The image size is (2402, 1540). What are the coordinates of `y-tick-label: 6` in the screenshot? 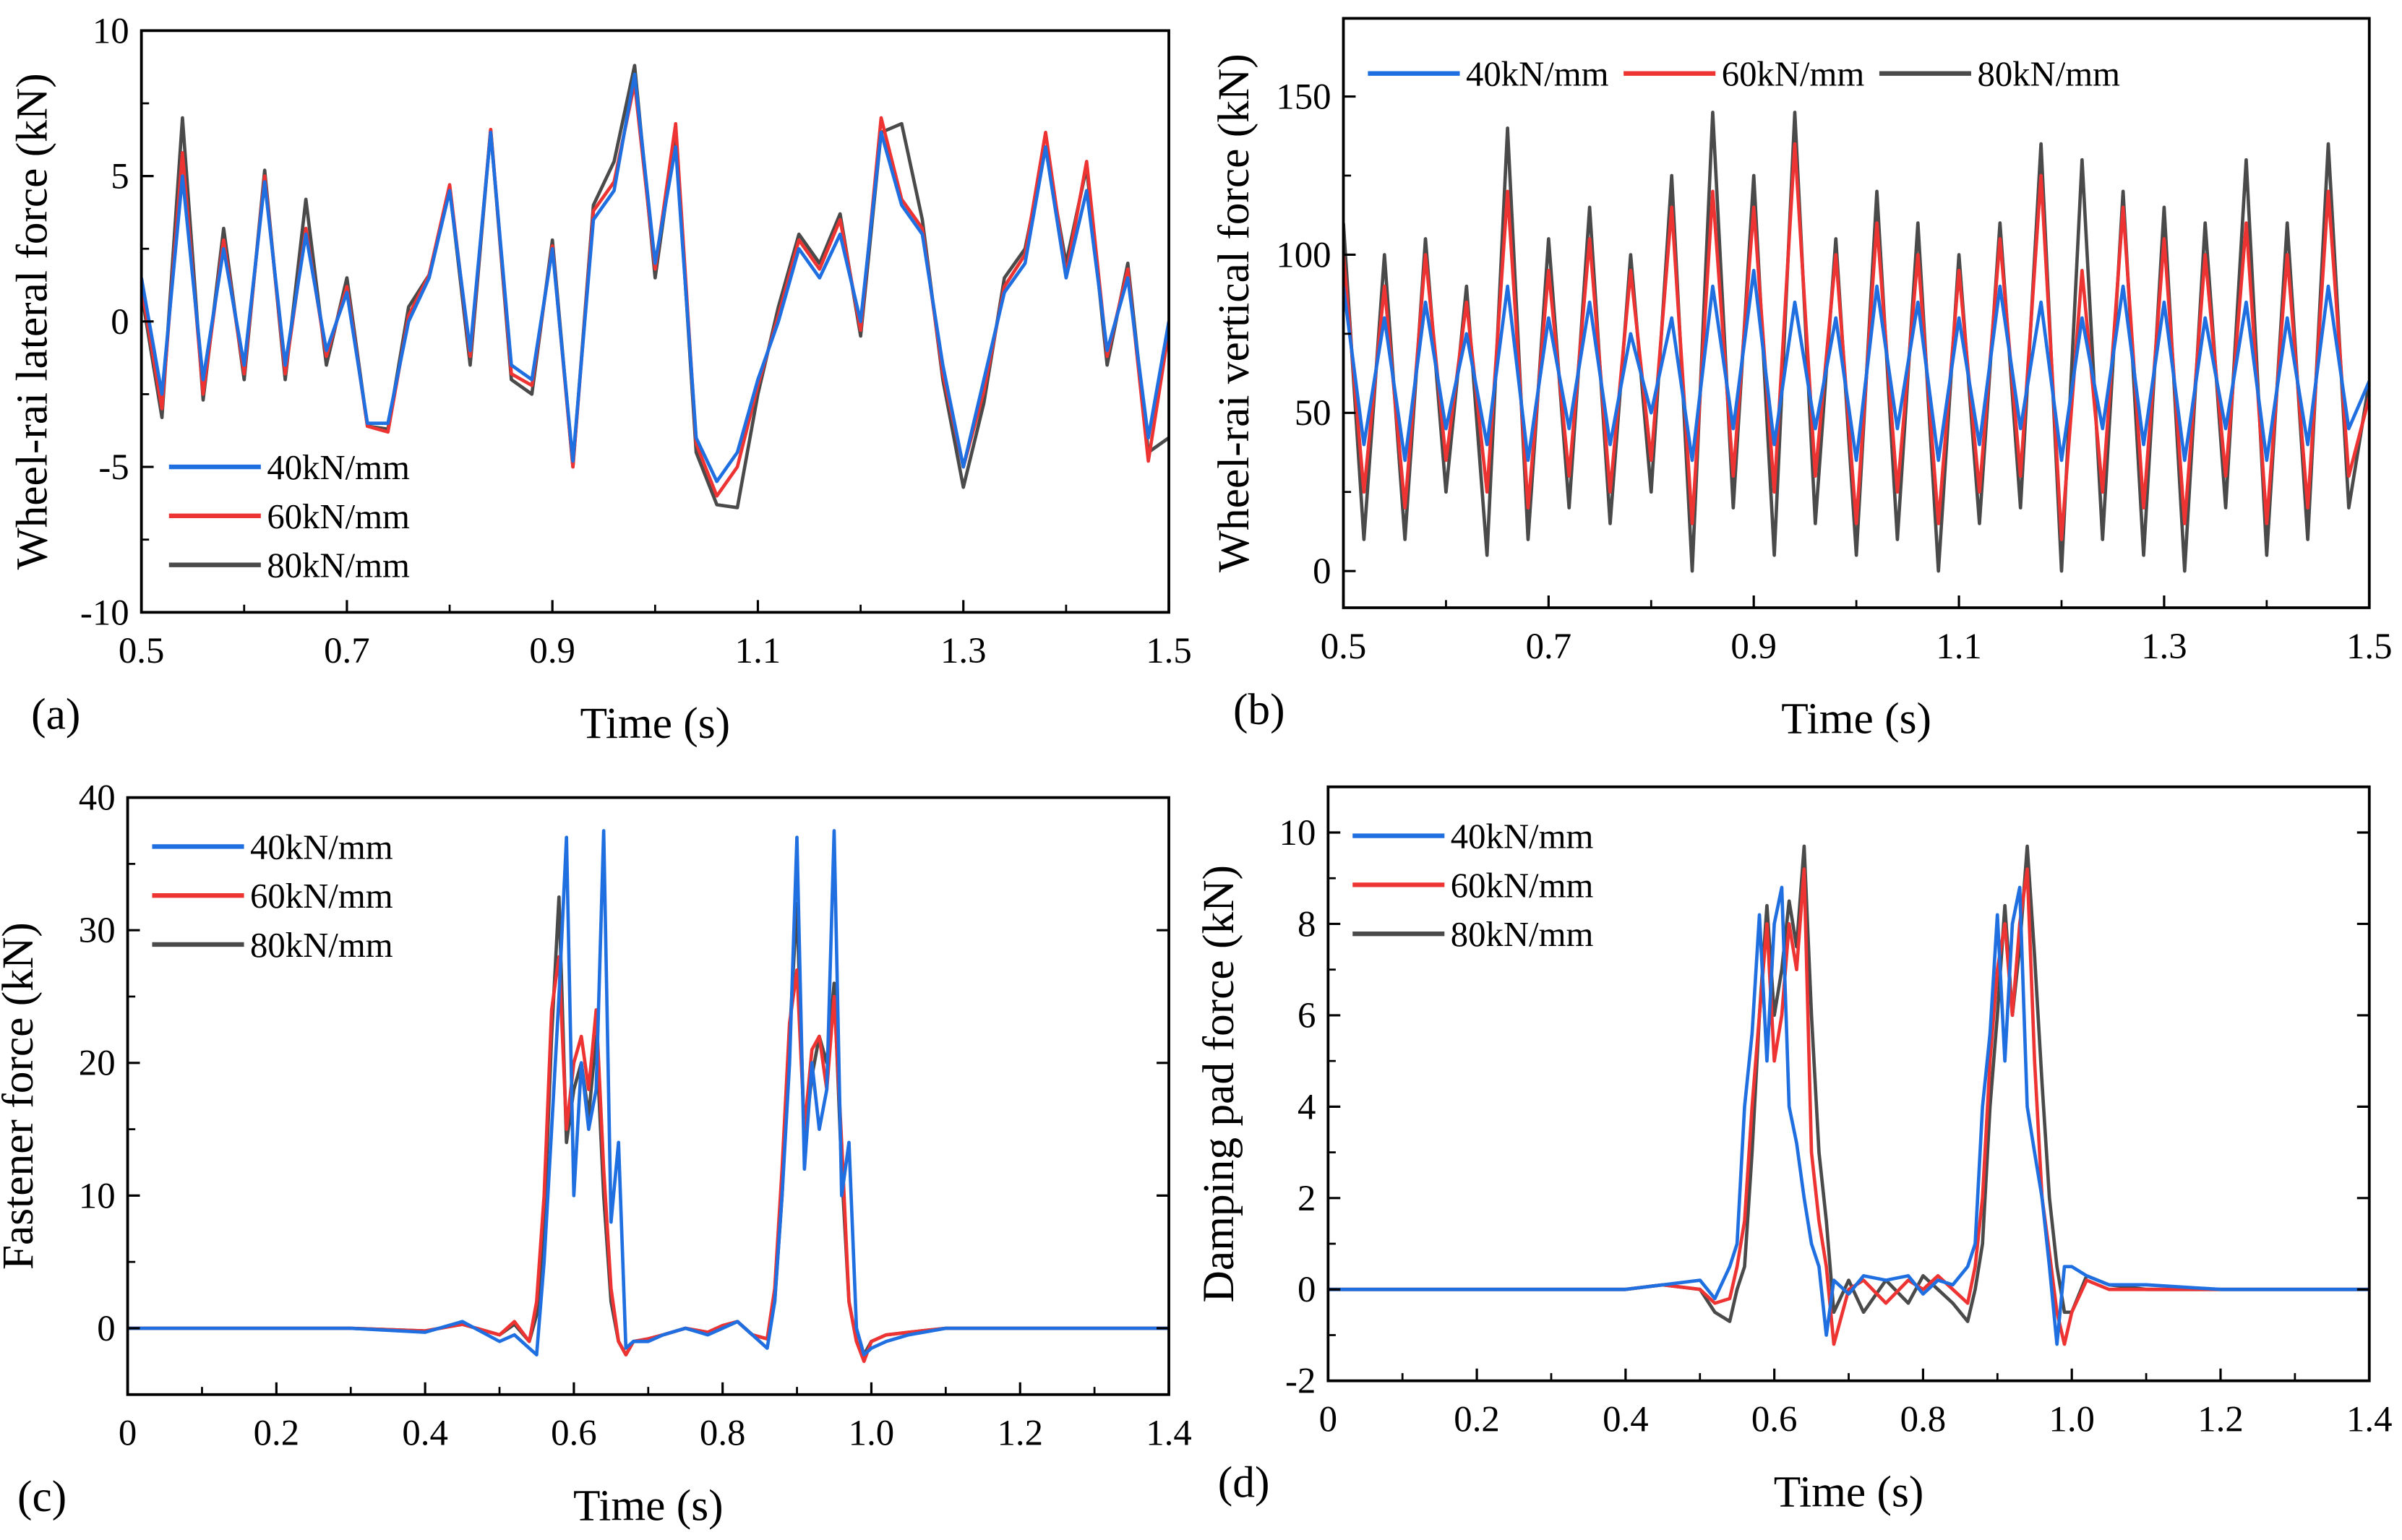 It's located at (1306, 1015).